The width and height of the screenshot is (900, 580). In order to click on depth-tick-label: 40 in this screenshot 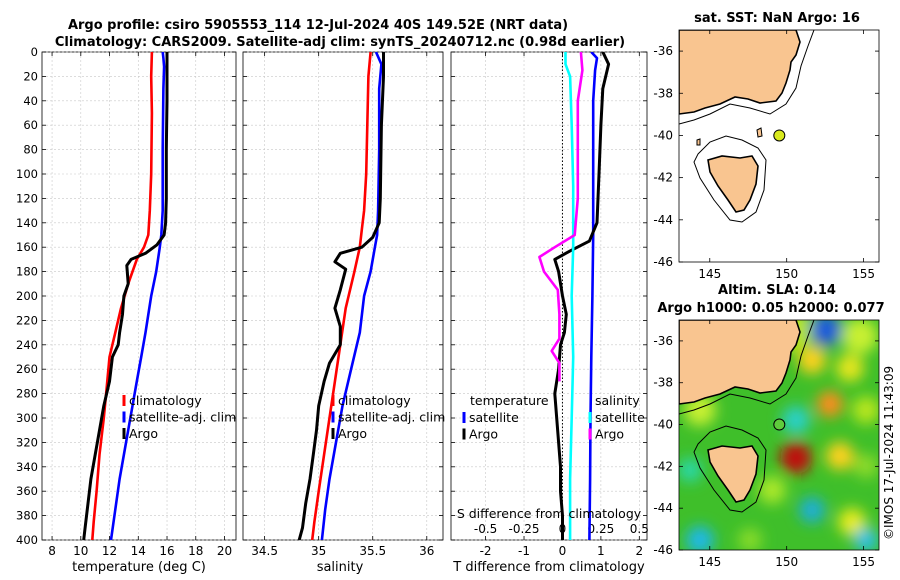, I will do `click(30, 101)`.